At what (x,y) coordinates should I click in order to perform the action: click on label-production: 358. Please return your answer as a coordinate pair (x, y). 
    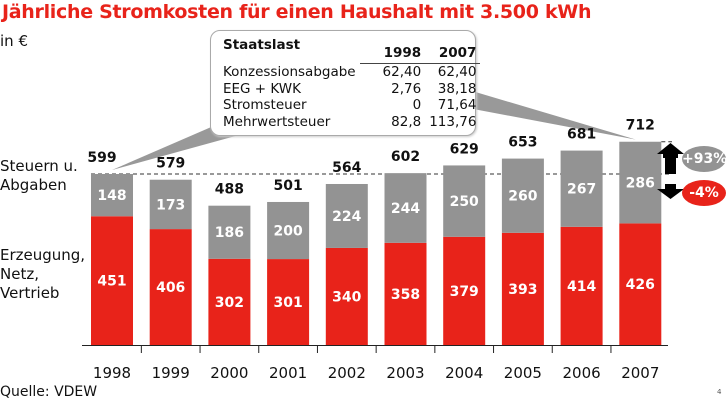
    Looking at the image, I should click on (405, 295).